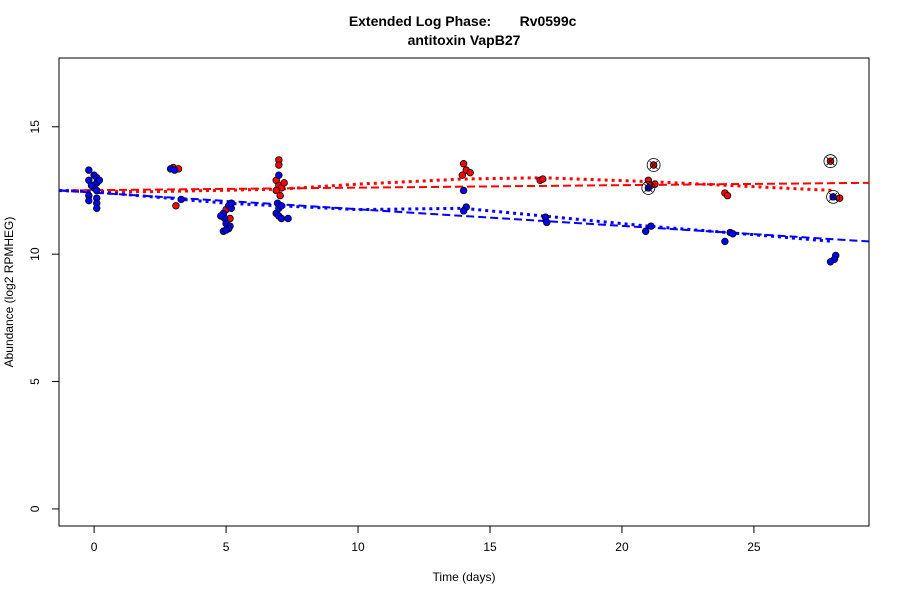 The width and height of the screenshot is (900, 605). I want to click on y-tick-label: 5, so click(35, 381).